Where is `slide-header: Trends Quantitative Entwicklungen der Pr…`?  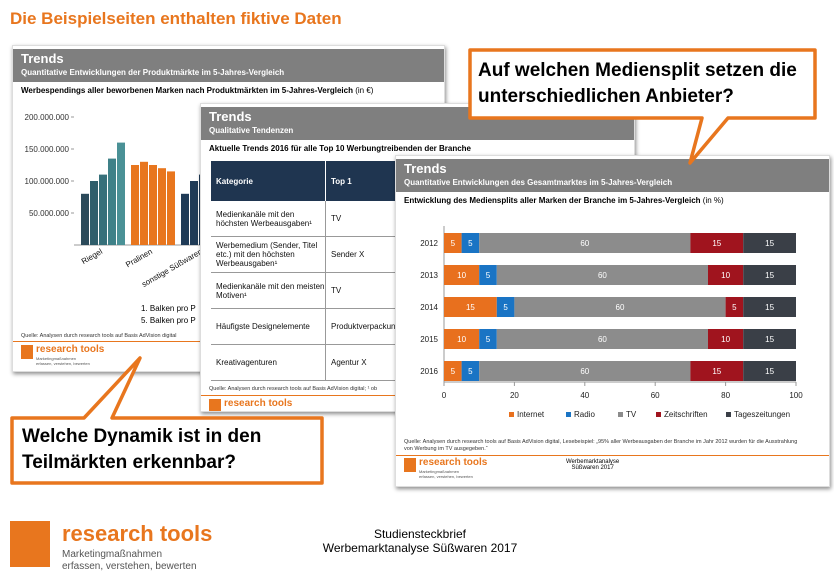
slide-header: Trends Quantitative Entwicklungen der Pr… is located at coordinates (228, 65).